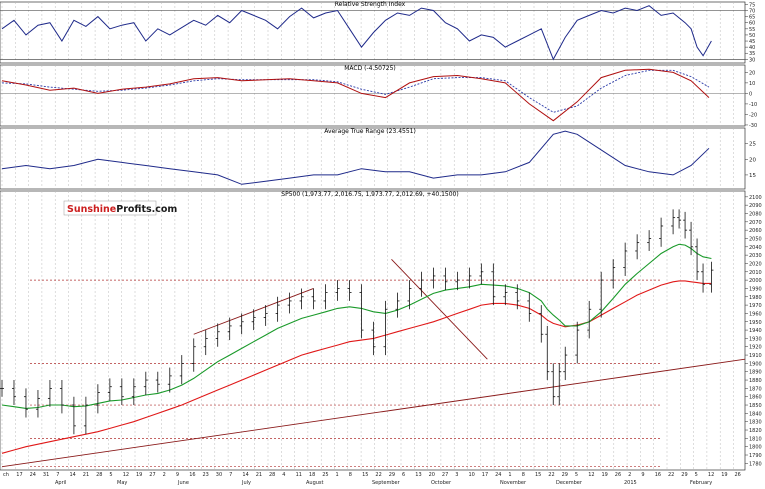 Image resolution: width=765 pixels, height=489 pixels. Describe the element at coordinates (418, 475) in the screenshot. I see `x-tick-label: 13` at that location.